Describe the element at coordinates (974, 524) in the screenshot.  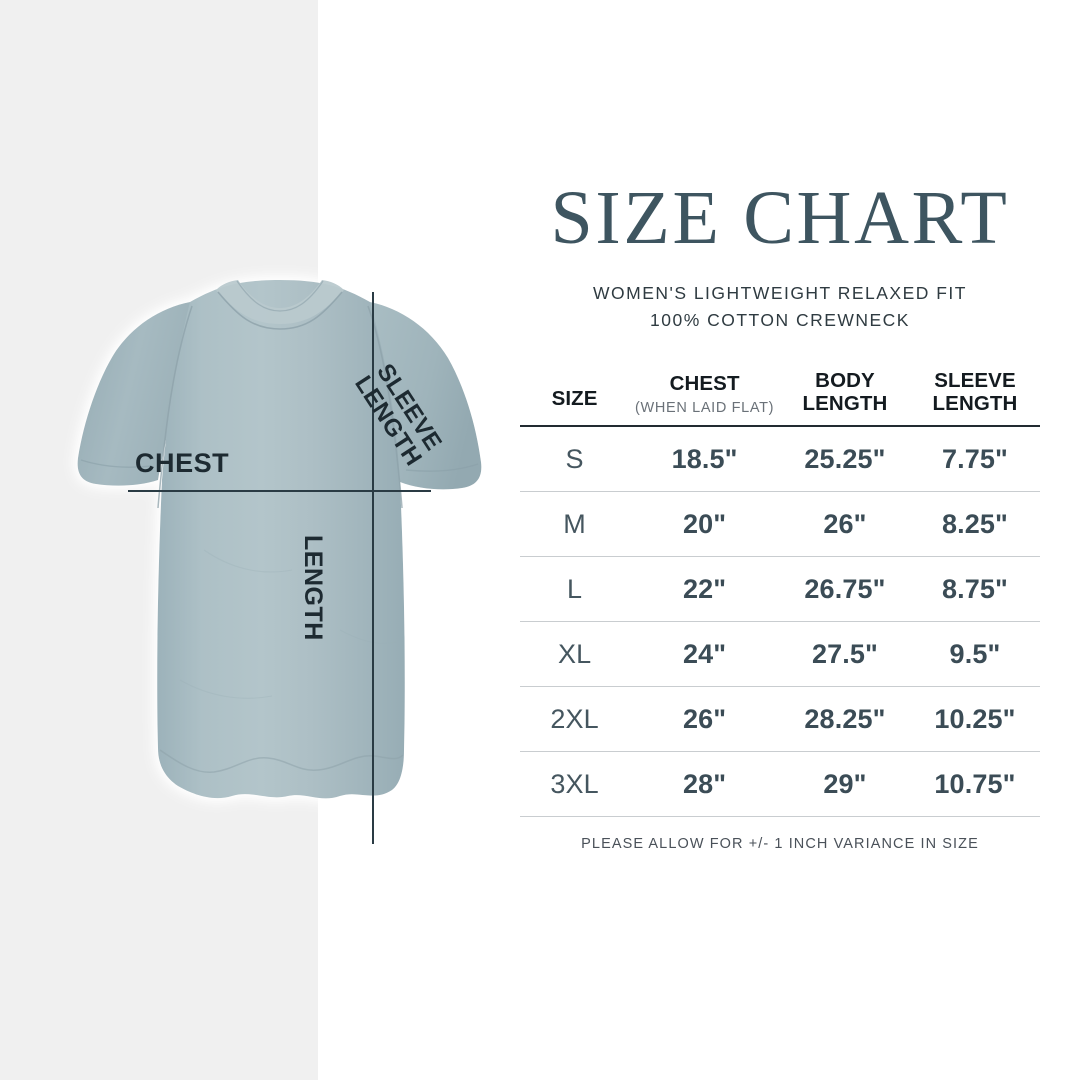
I see `cell-sleeve-length: 8.25"` at that location.